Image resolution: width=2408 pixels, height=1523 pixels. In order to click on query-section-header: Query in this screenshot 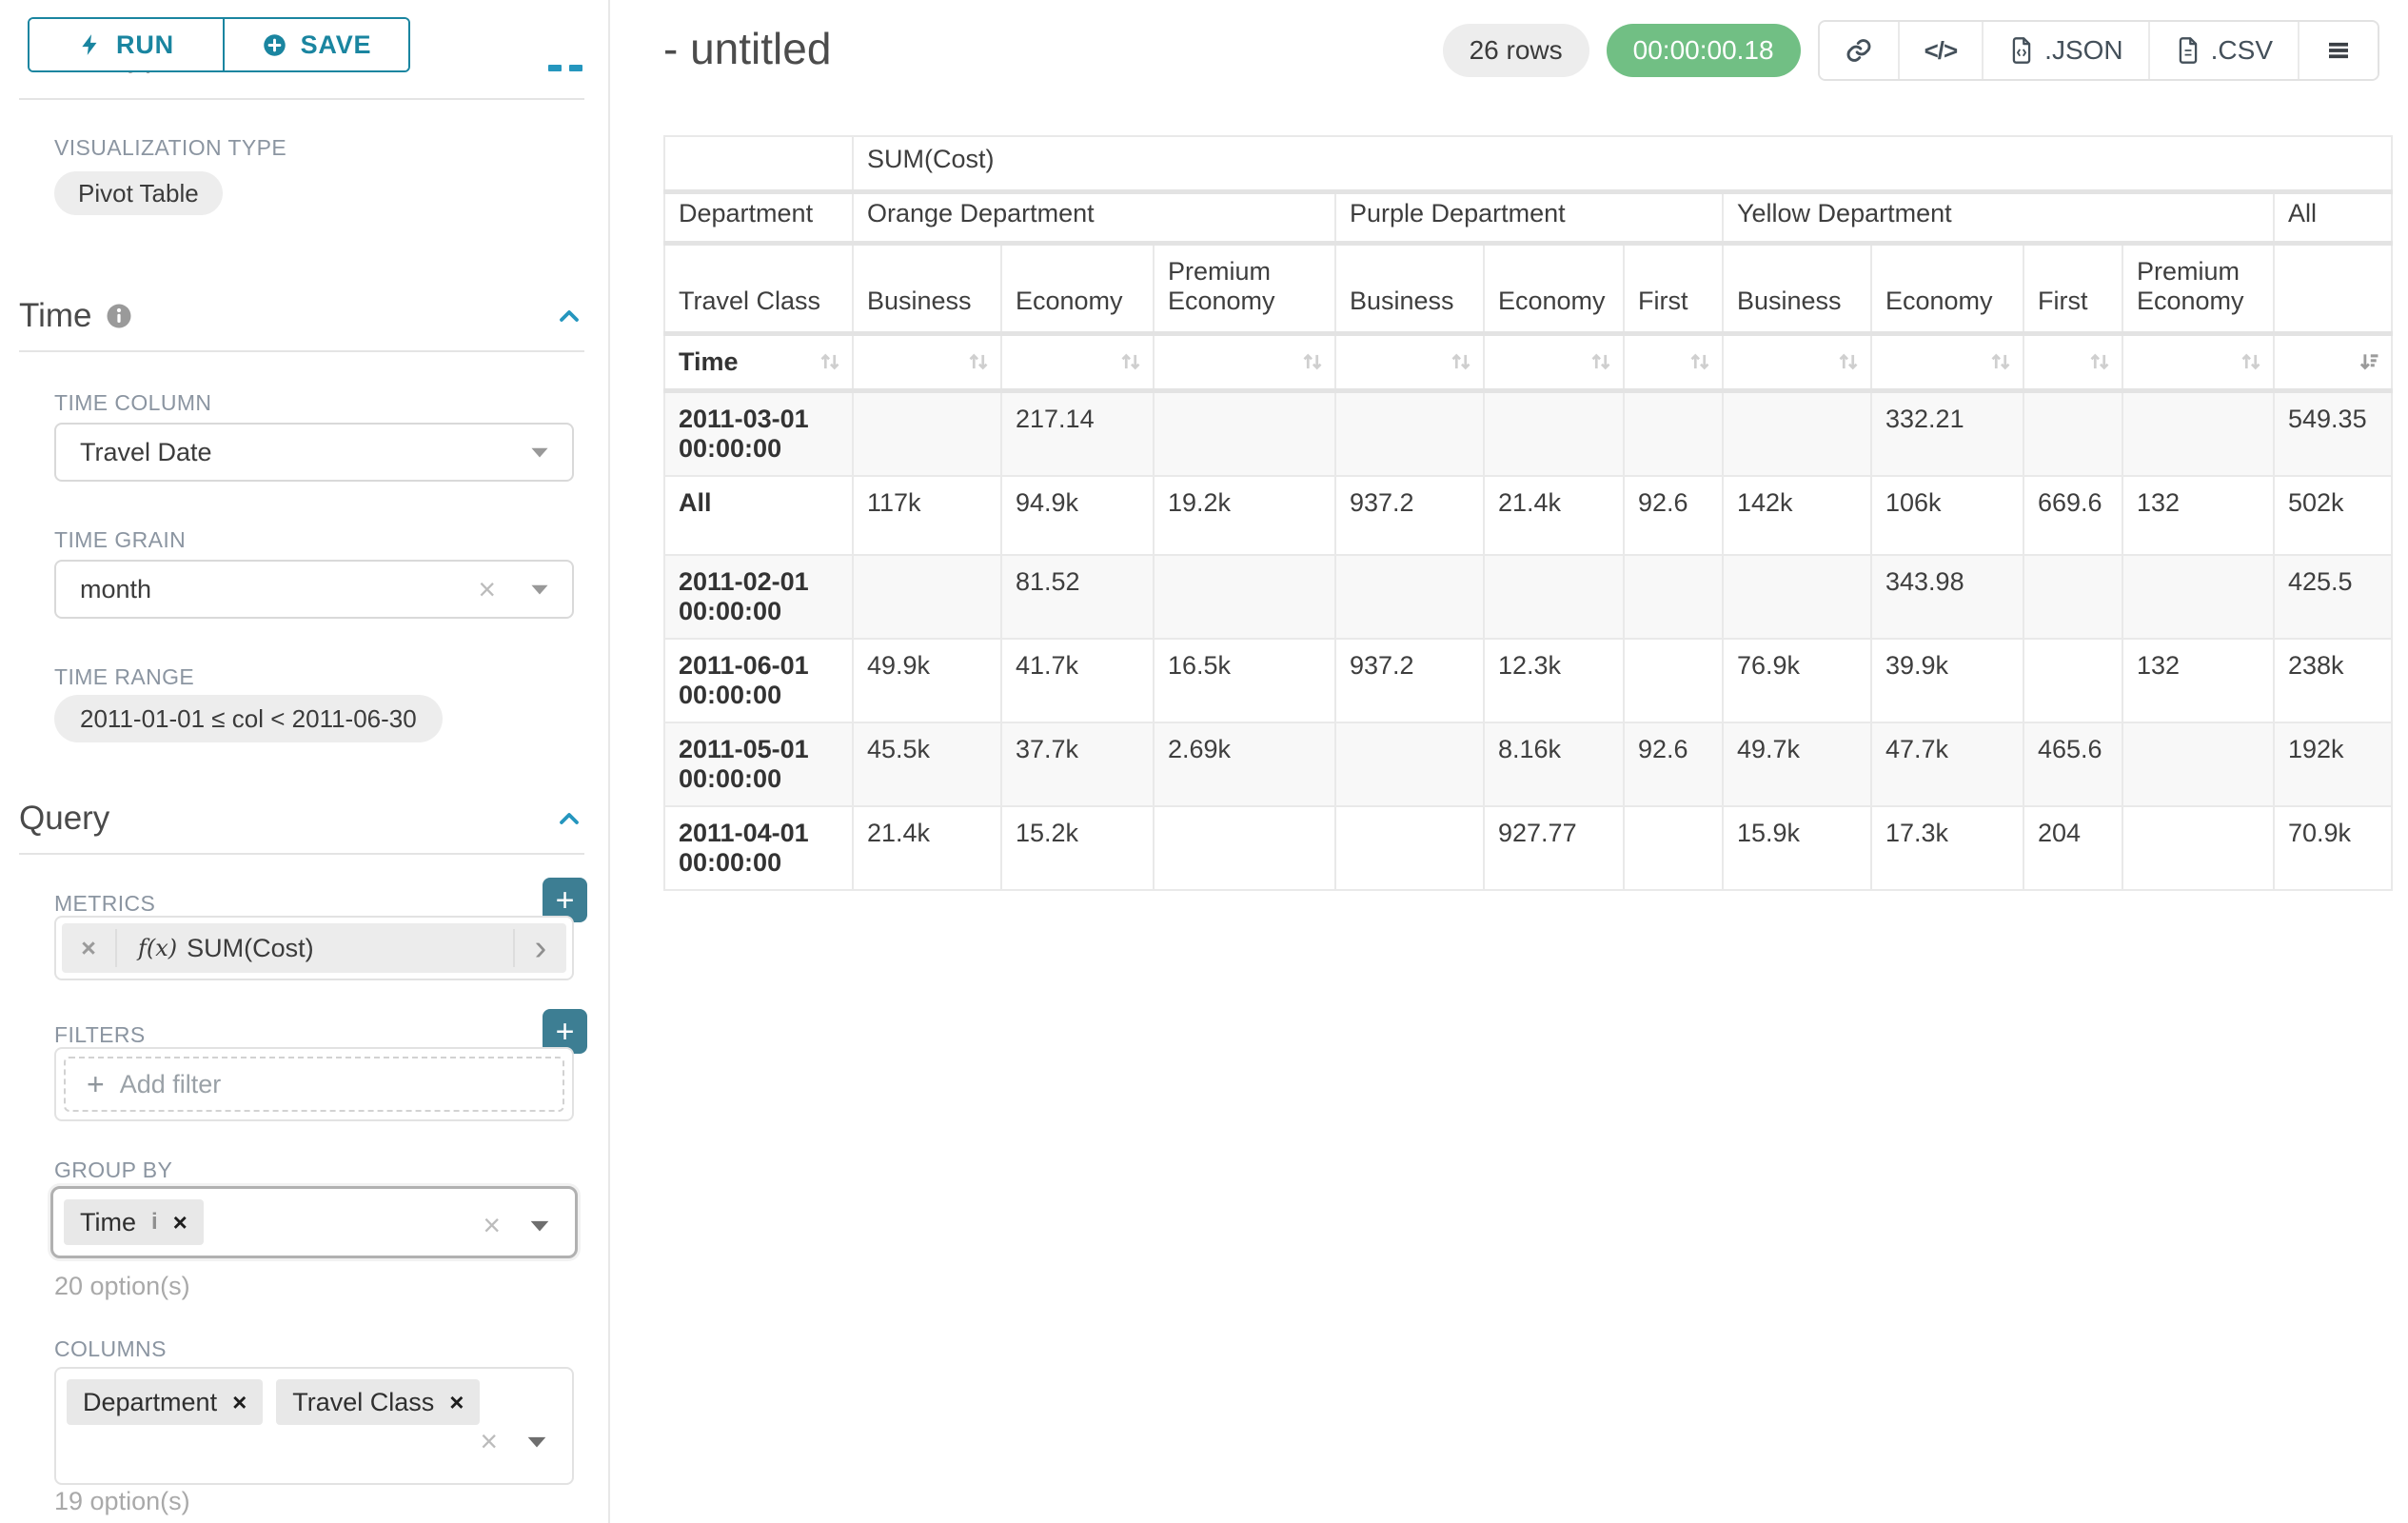, I will do `click(301, 819)`.